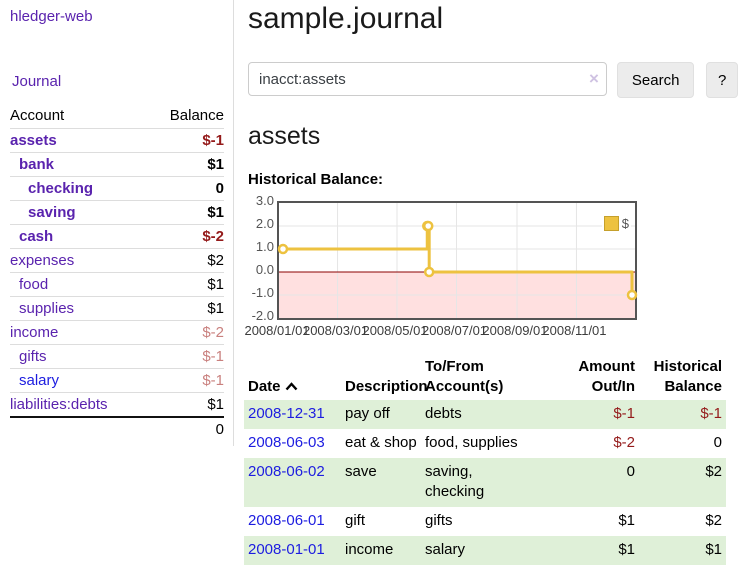 The height and width of the screenshot is (582, 742). Describe the element at coordinates (52, 212) in the screenshot. I see `account-link-saving: saving` at that location.